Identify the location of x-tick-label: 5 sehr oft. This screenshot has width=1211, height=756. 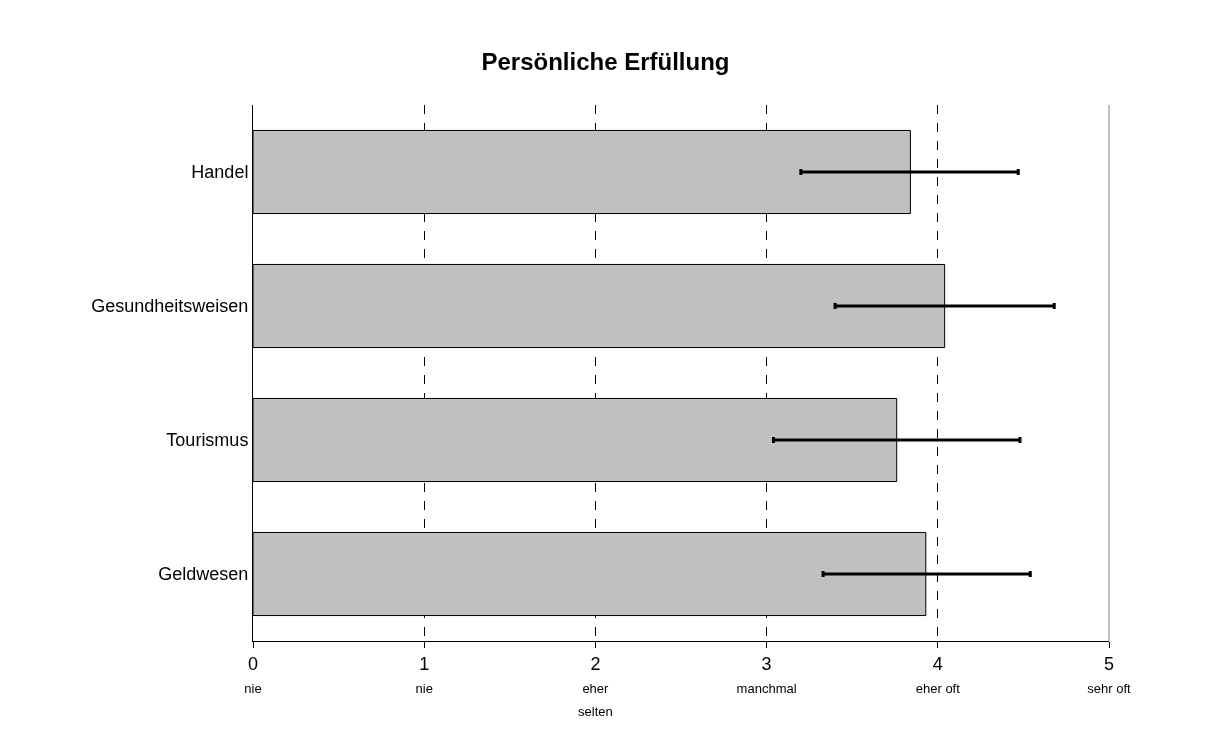
(1109, 674).